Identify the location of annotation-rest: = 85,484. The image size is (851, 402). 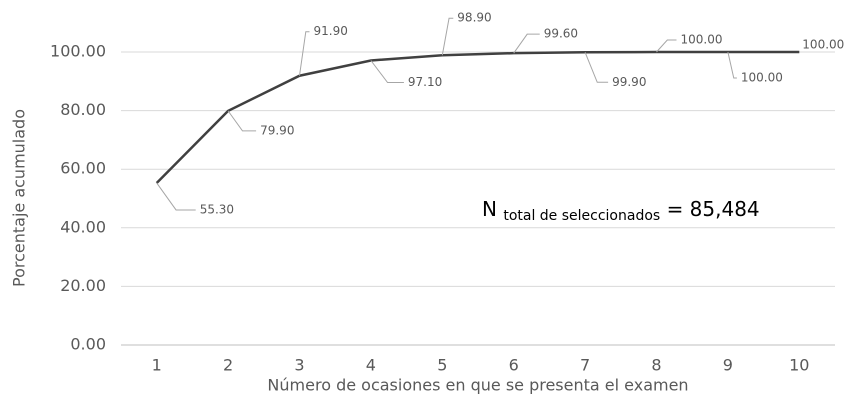
(713, 209).